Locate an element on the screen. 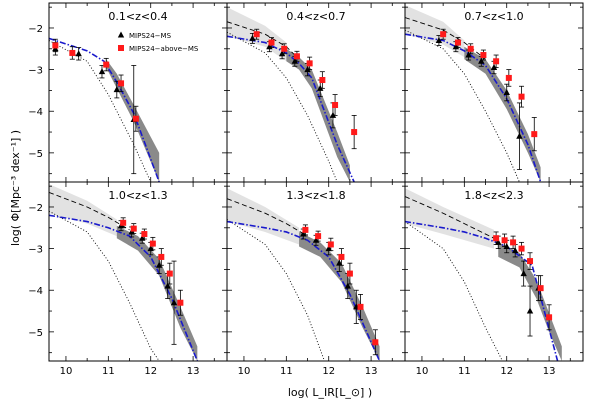  legend-above-ms-marker is located at coordinates (121, 48).